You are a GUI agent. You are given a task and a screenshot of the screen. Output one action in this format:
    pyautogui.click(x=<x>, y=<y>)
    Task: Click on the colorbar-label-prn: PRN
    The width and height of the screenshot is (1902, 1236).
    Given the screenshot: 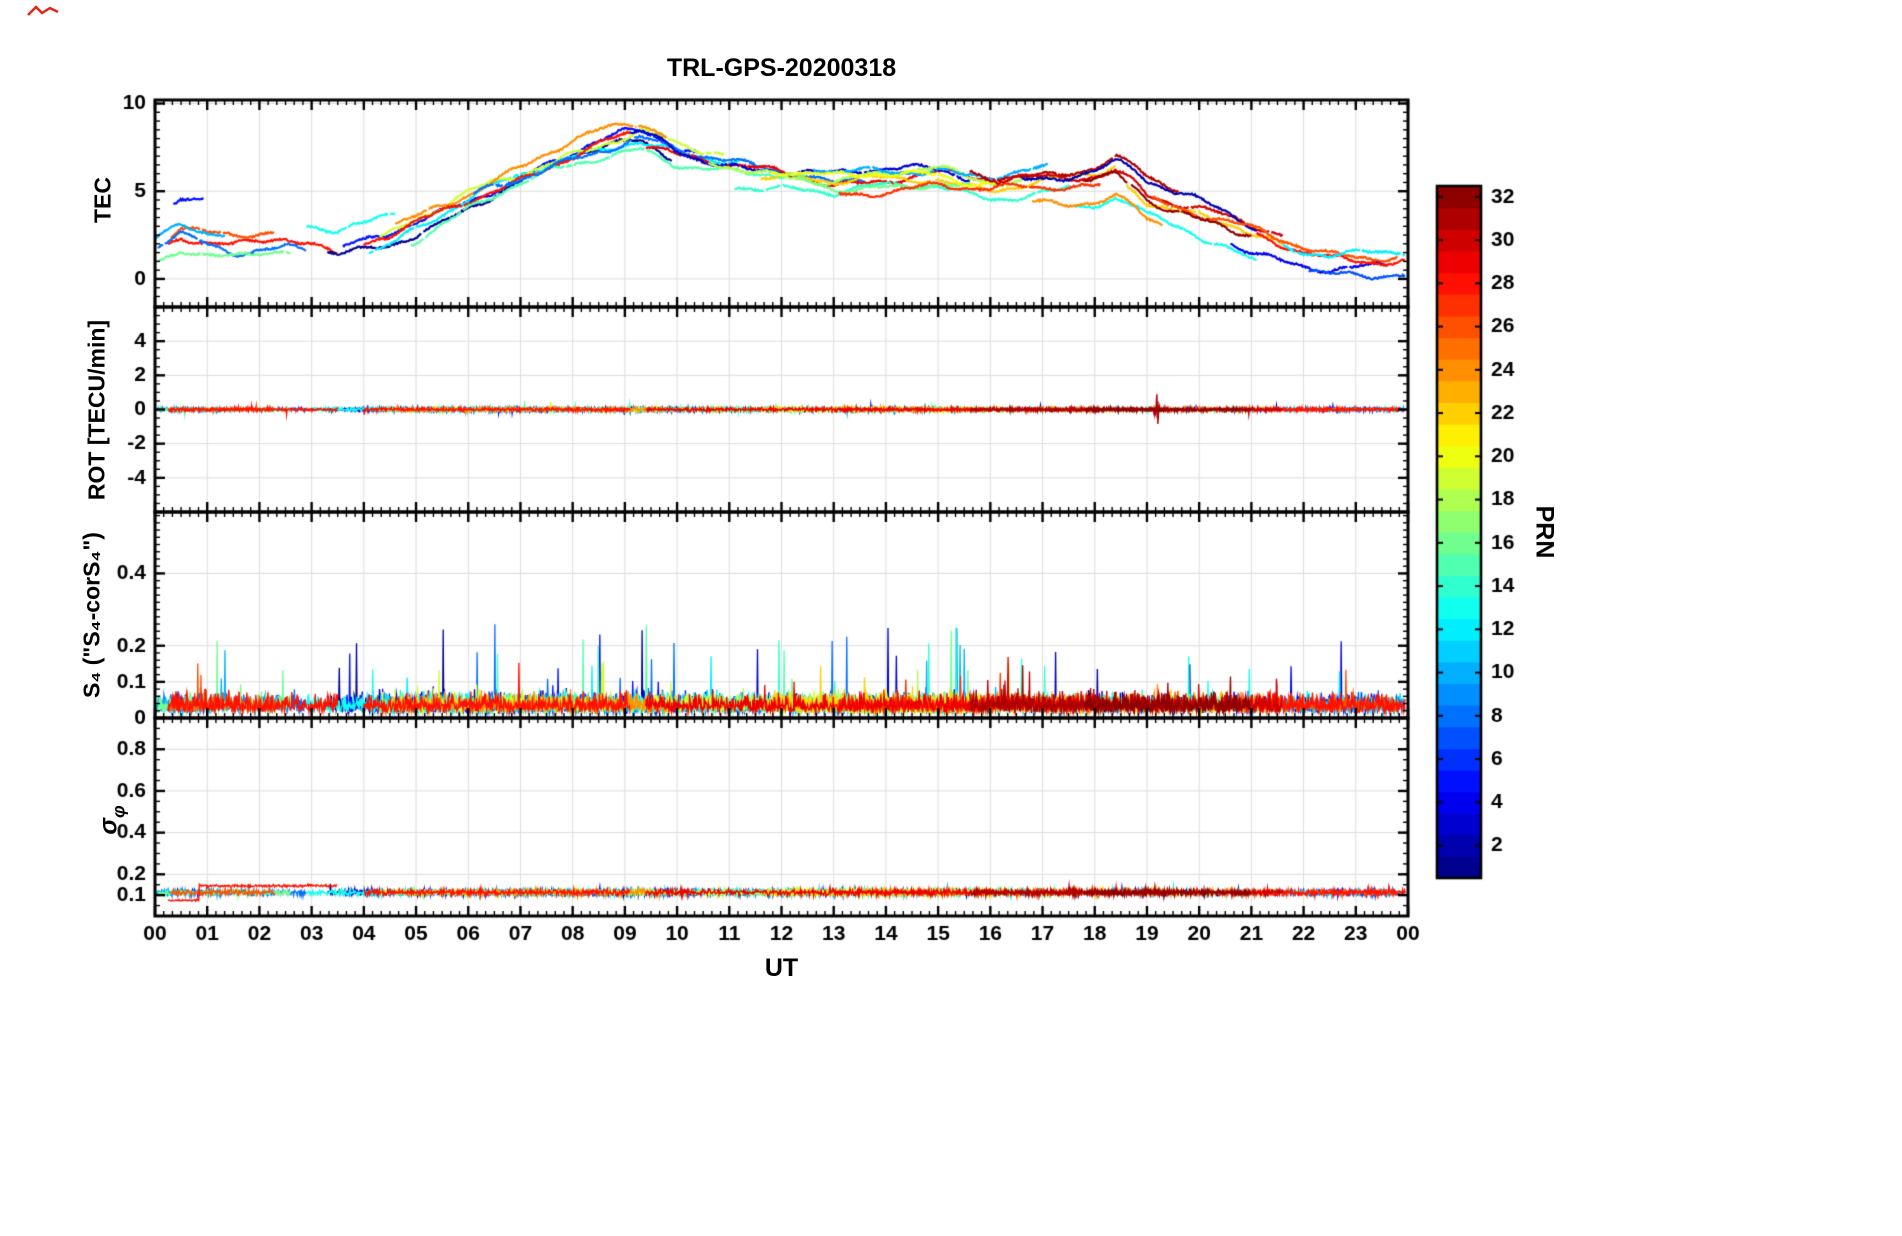 What is the action you would take?
    pyautogui.click(x=1544, y=532)
    